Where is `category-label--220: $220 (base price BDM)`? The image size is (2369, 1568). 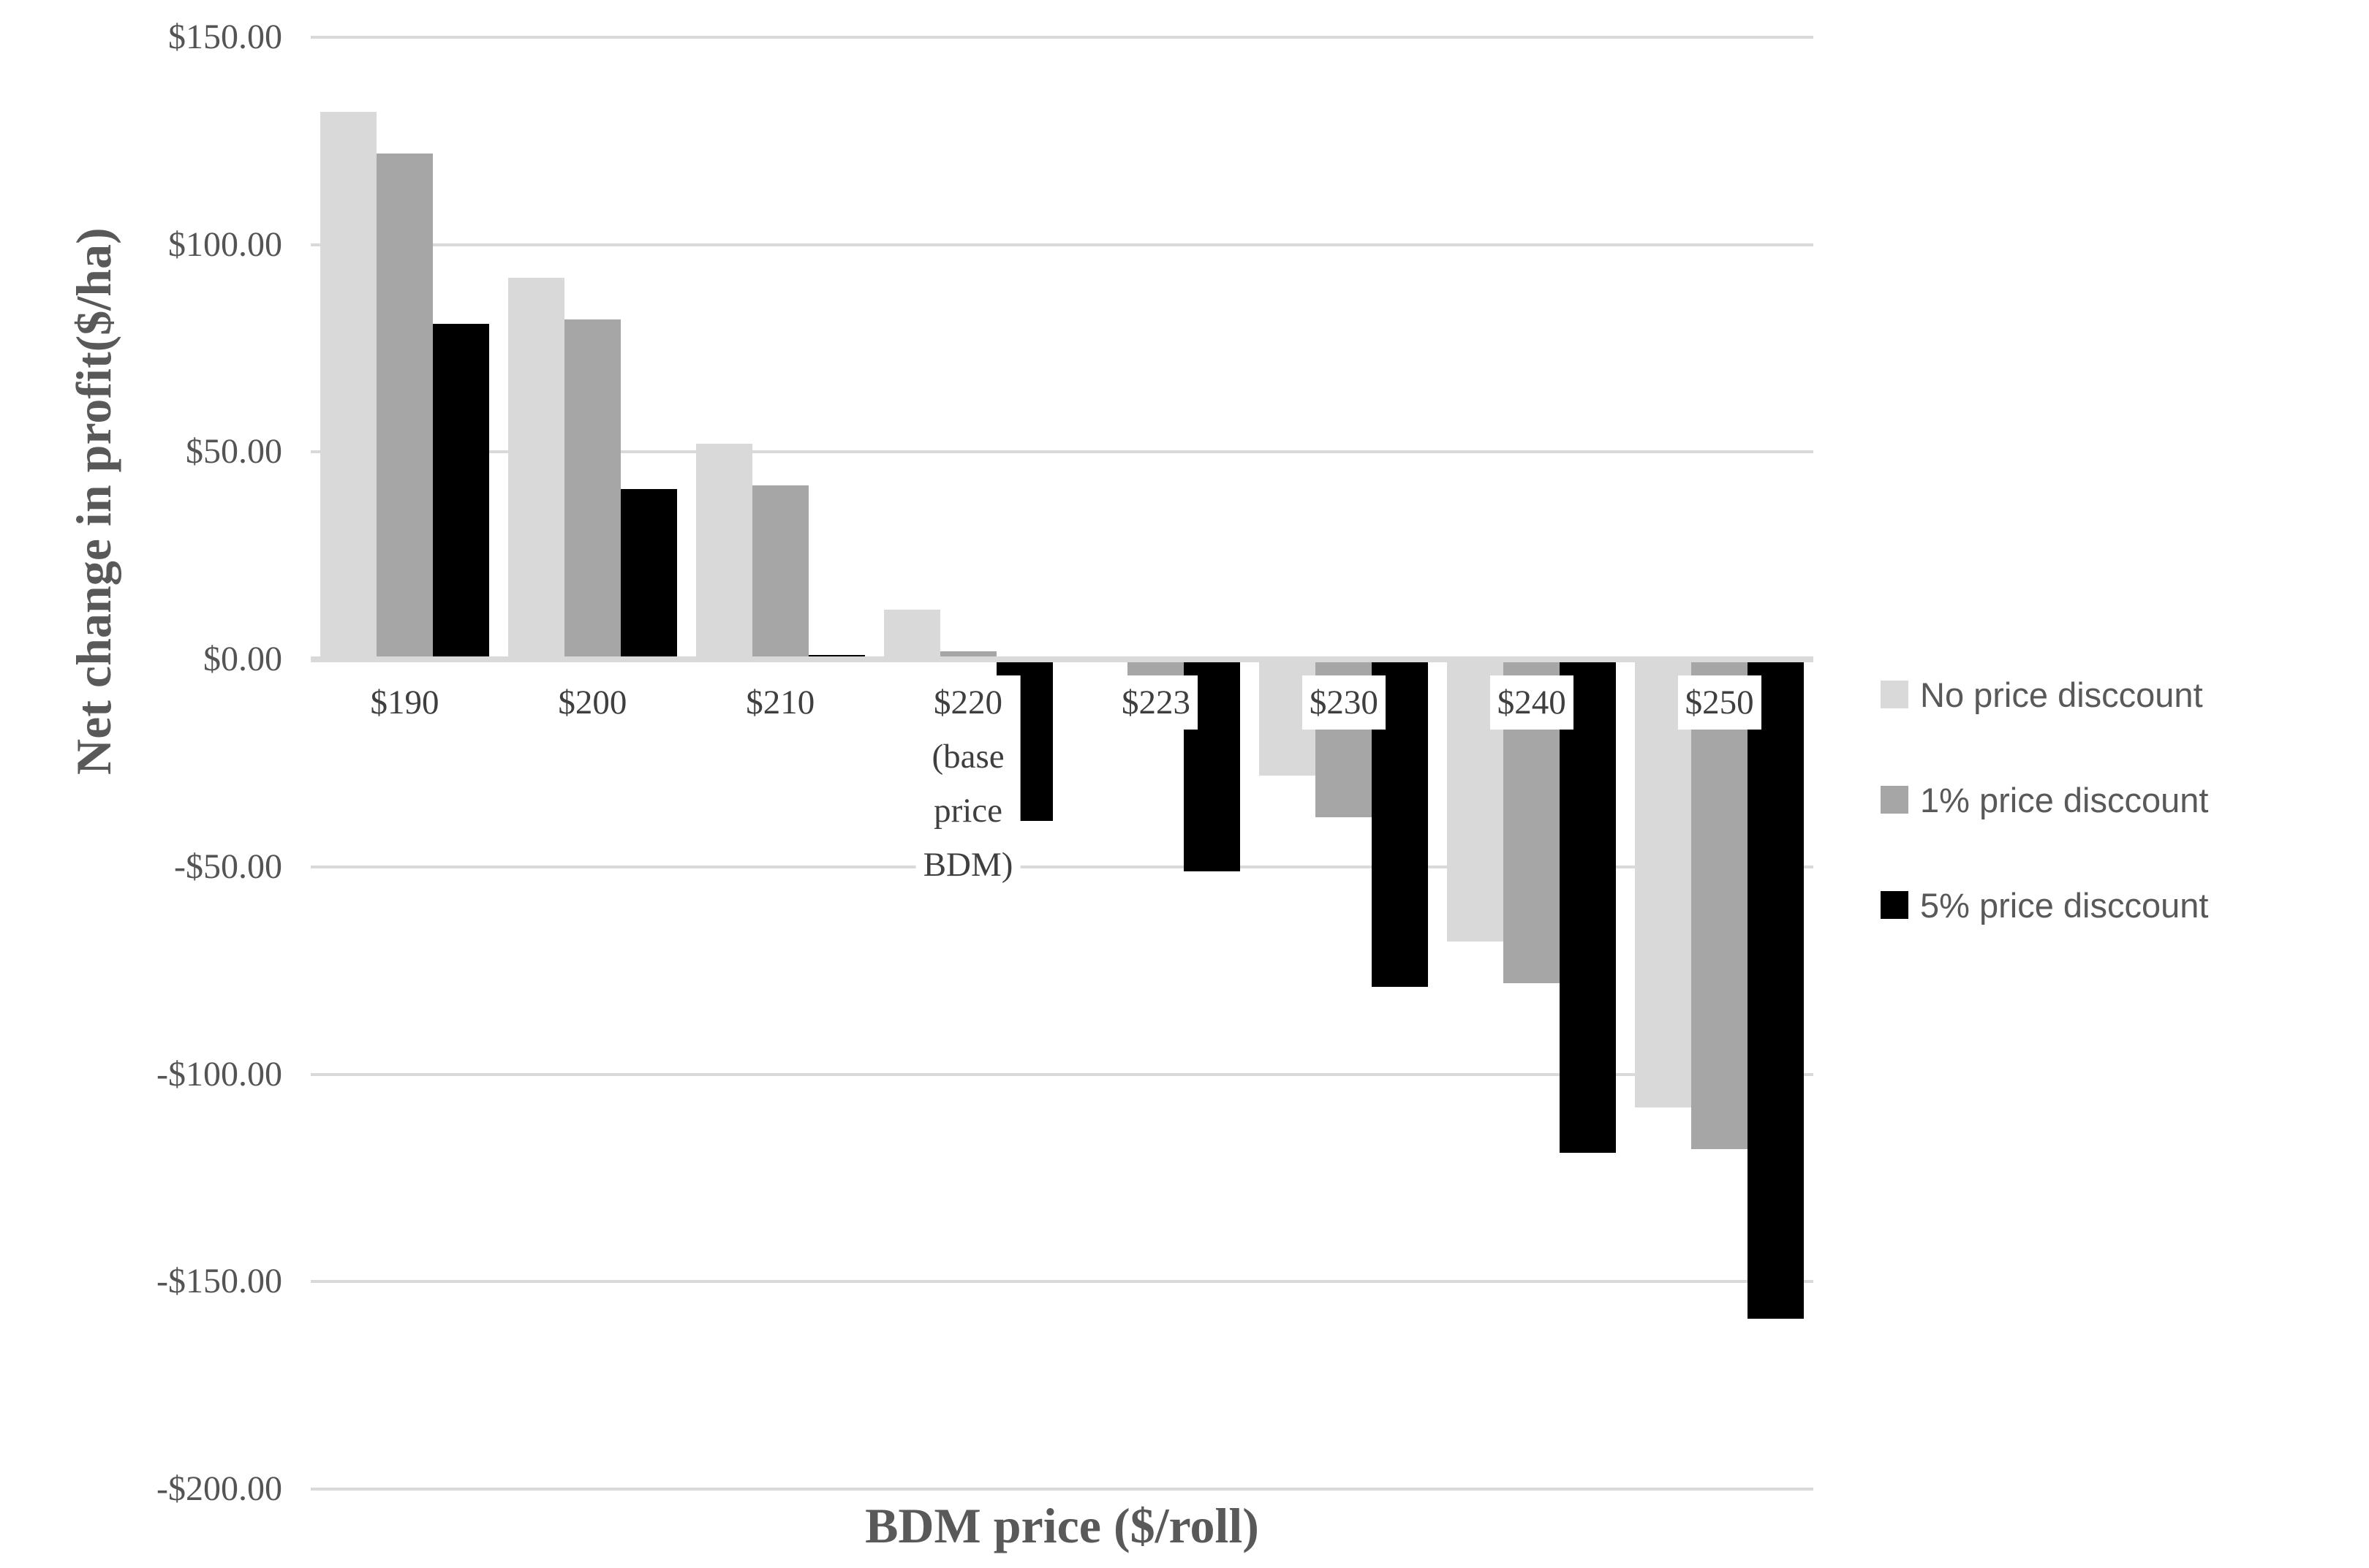 category-label--220: $220 (base price BDM) is located at coordinates (968, 784).